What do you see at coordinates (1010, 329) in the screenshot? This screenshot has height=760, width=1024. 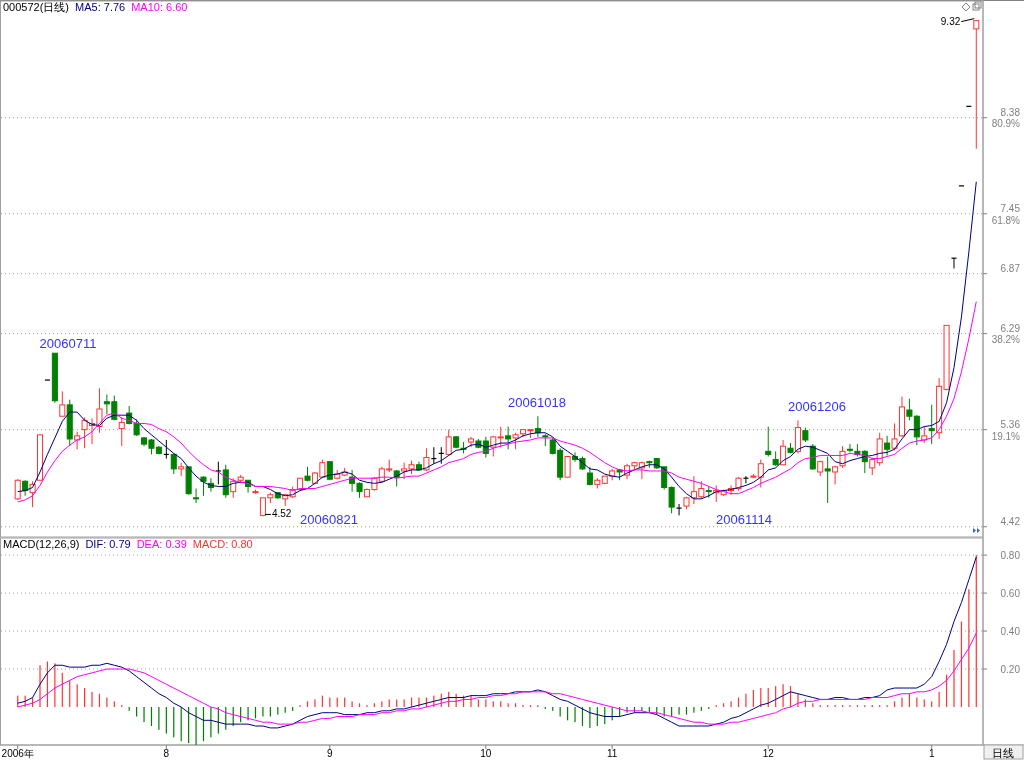 I see `y-tick-label: 6.29` at bounding box center [1010, 329].